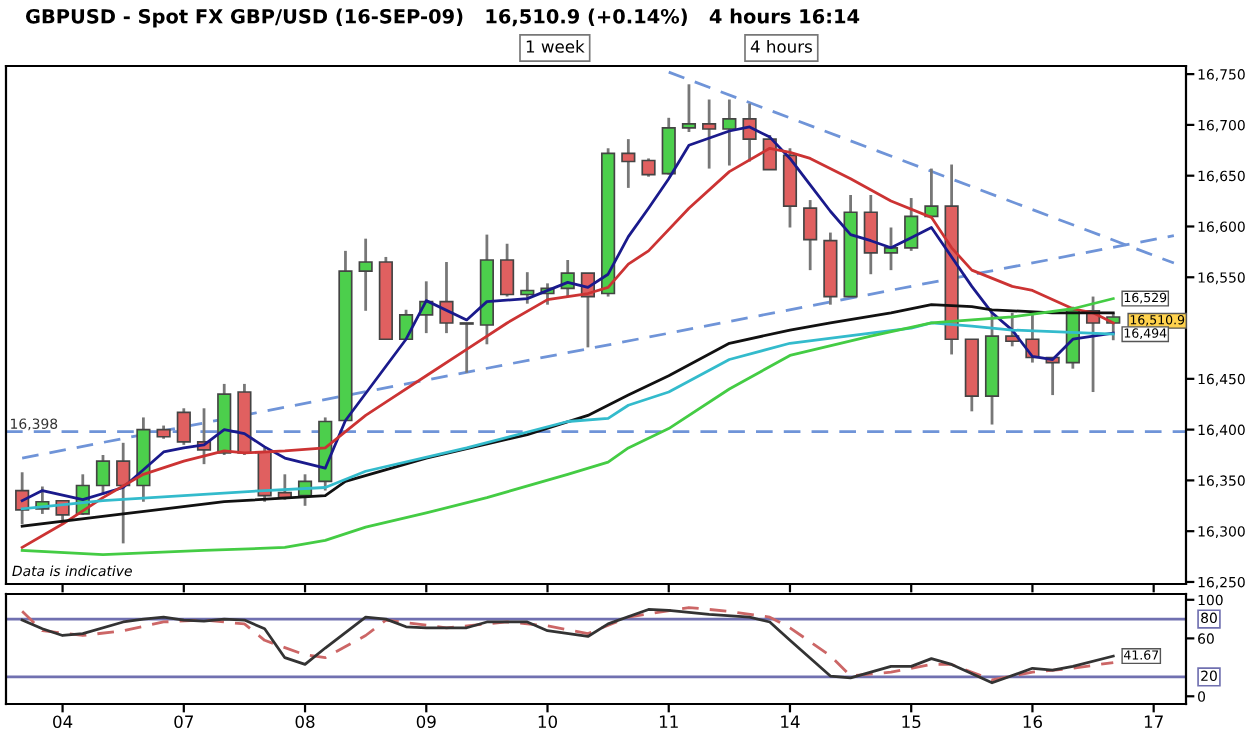 The width and height of the screenshot is (1250, 742). What do you see at coordinates (547, 722) in the screenshot?
I see `x-tick-label: 10` at bounding box center [547, 722].